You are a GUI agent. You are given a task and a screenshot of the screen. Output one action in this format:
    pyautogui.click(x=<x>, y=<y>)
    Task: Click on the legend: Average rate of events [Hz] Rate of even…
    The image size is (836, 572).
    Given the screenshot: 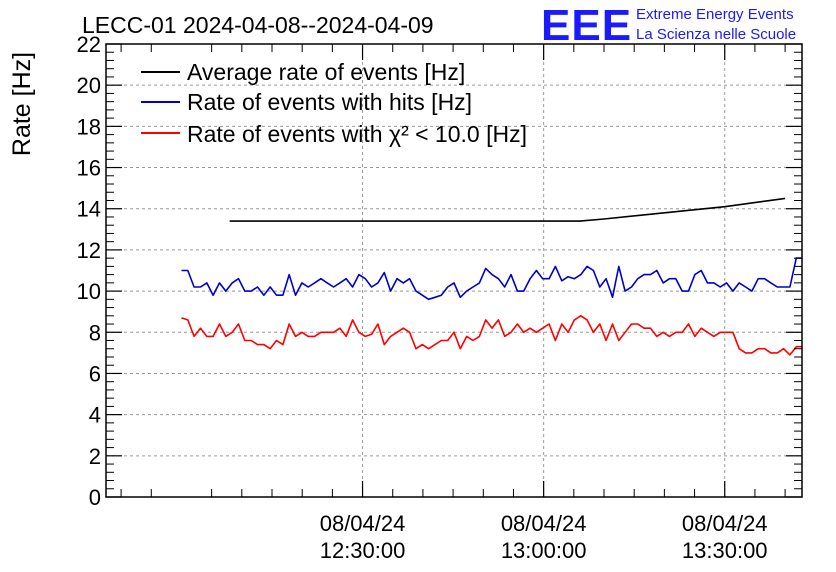 What is the action you would take?
    pyautogui.click(x=334, y=103)
    